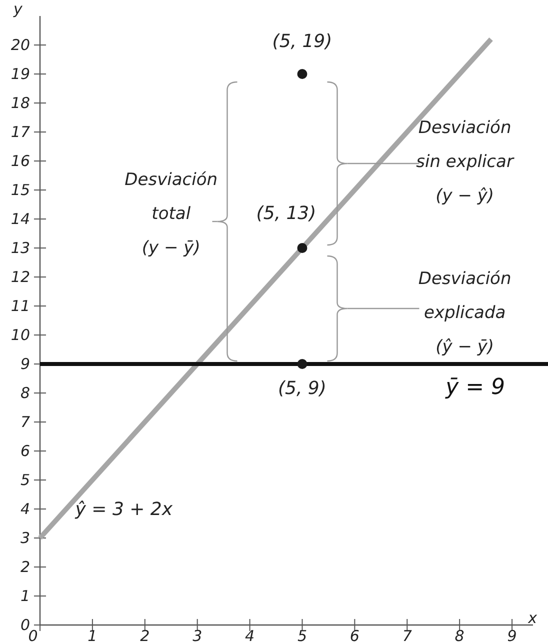 The image size is (548, 644). What do you see at coordinates (197, 635) in the screenshot?
I see `x-tick-label: 3` at bounding box center [197, 635].